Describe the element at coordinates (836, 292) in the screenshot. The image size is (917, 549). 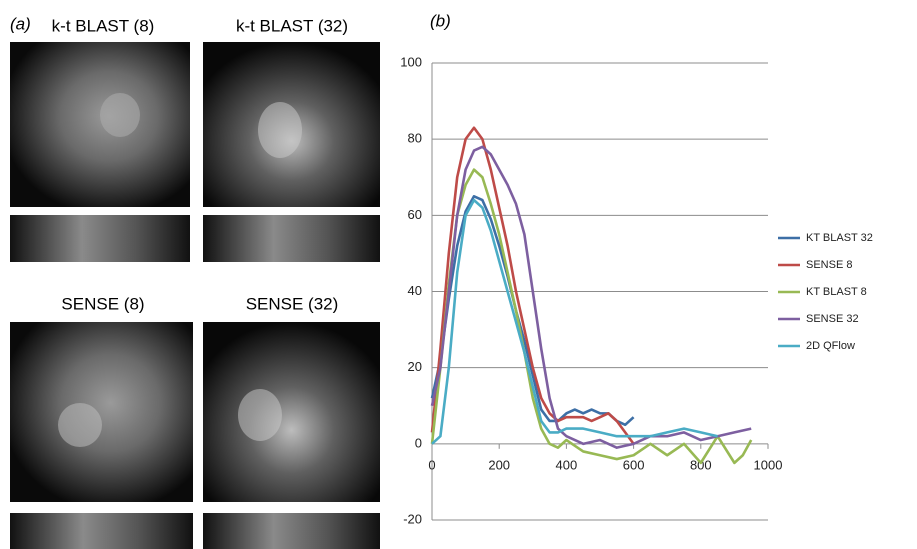
I see `legend-label: KT BLAST 8` at that location.